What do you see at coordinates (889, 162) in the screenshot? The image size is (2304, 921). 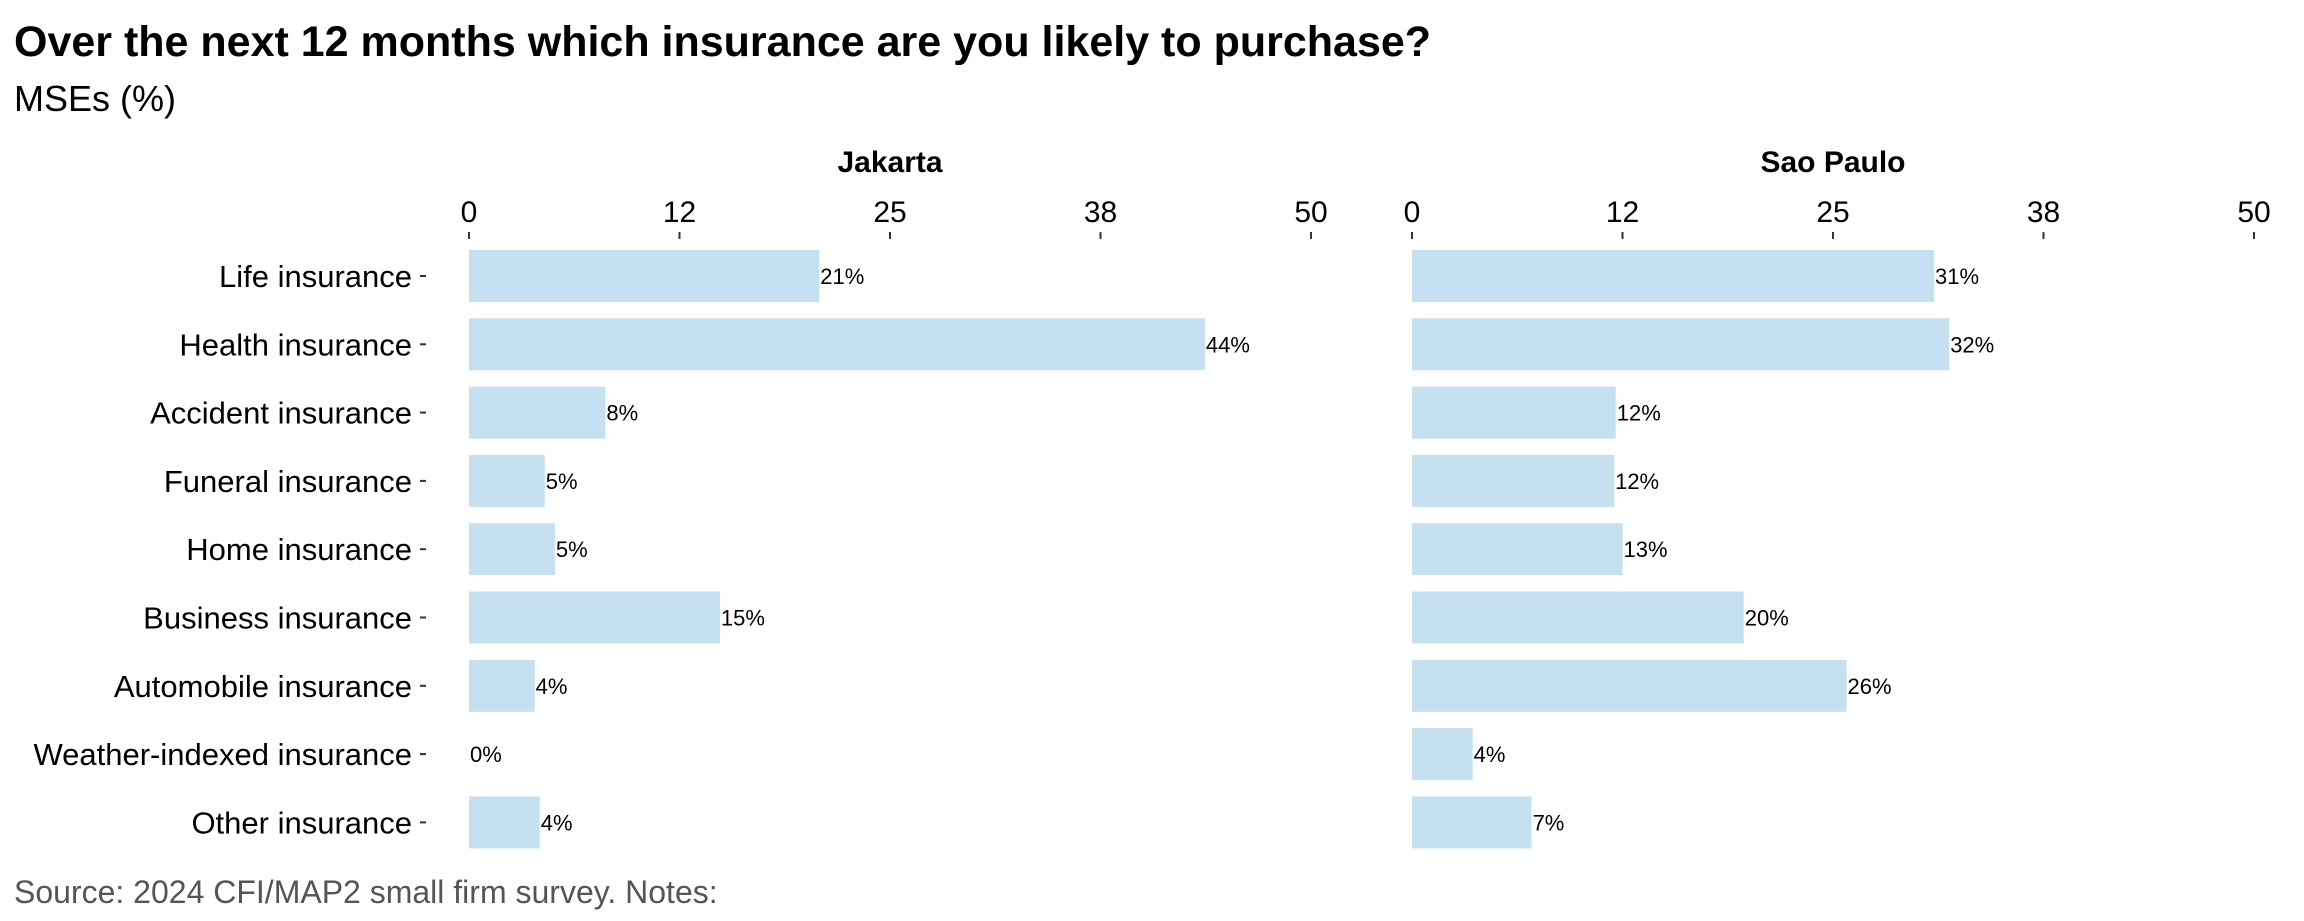 I see `panel-title: Jakarta` at bounding box center [889, 162].